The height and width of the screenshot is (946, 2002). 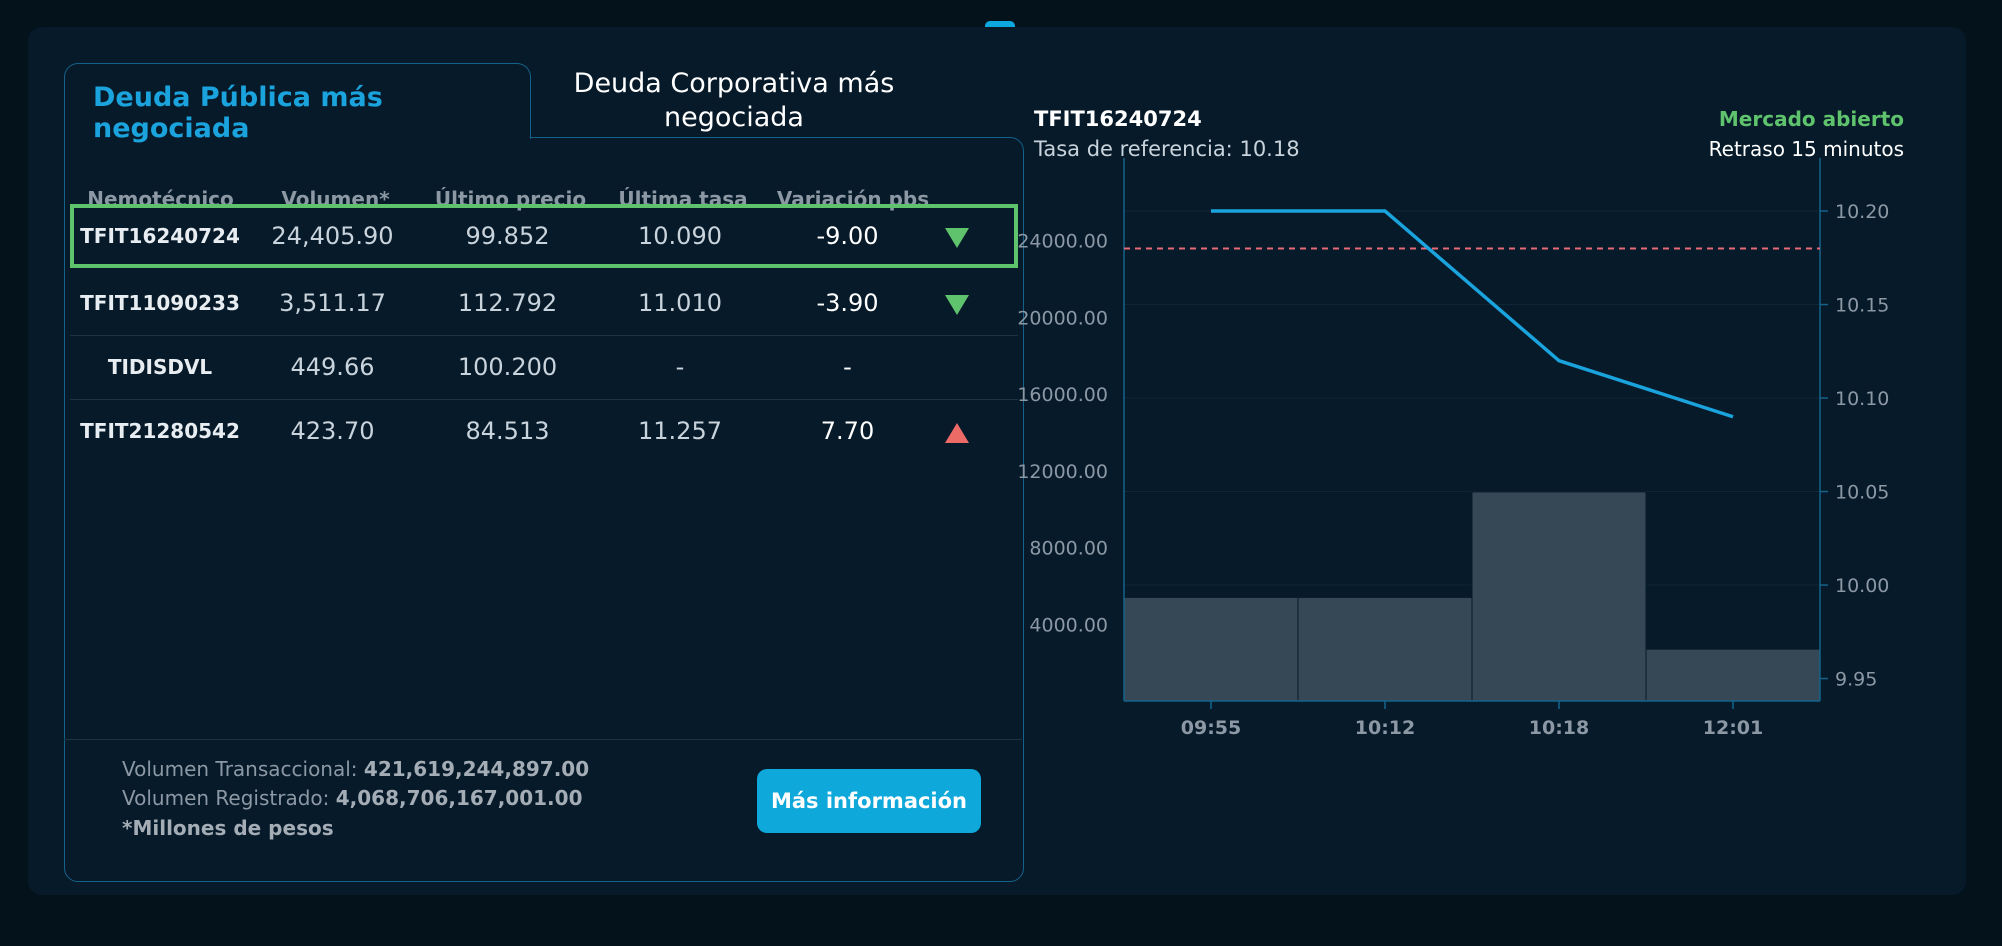 I want to click on trend-up-icon, so click(x=957, y=433).